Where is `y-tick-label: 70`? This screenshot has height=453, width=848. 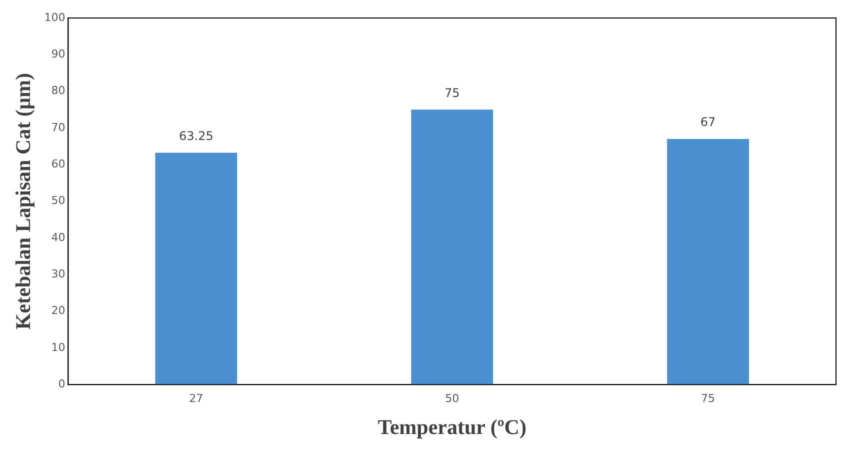
y-tick-label: 70 is located at coordinates (58, 127).